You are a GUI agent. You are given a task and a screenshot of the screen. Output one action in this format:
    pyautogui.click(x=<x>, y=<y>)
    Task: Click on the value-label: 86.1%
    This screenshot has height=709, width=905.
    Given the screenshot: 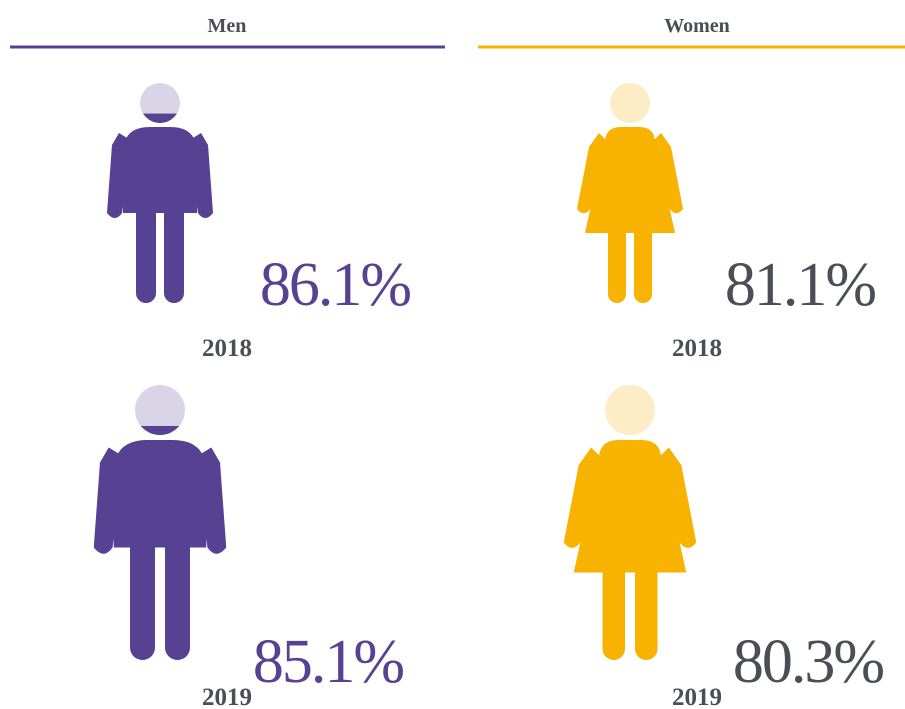 What is the action you would take?
    pyautogui.click(x=335, y=285)
    